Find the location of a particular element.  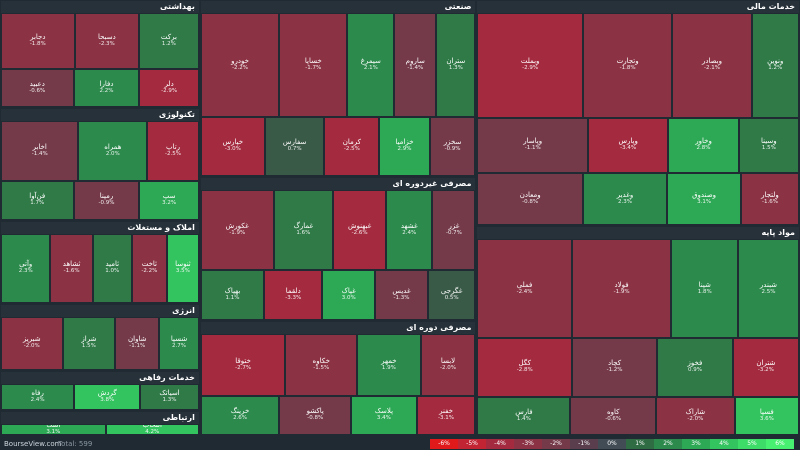

stock-tile: خزامیا 2.9% is located at coordinates (404, 146).